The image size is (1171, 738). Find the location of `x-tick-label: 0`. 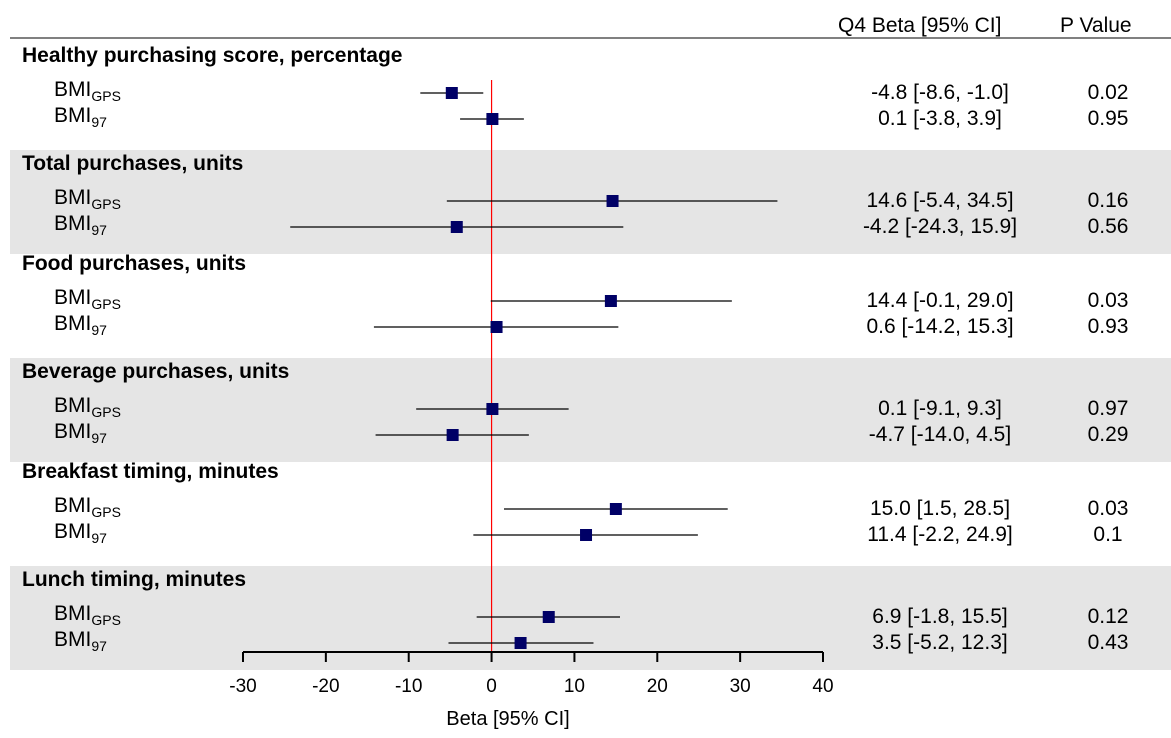

x-tick-label: 0 is located at coordinates (491, 686).